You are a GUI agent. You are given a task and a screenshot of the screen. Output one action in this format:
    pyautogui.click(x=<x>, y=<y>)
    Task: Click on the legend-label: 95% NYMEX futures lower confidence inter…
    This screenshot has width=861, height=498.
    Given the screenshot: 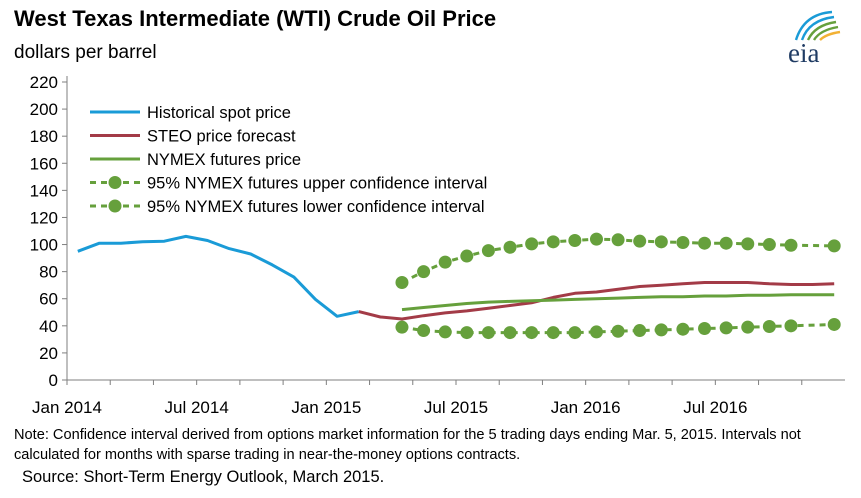 What is the action you would take?
    pyautogui.click(x=316, y=207)
    